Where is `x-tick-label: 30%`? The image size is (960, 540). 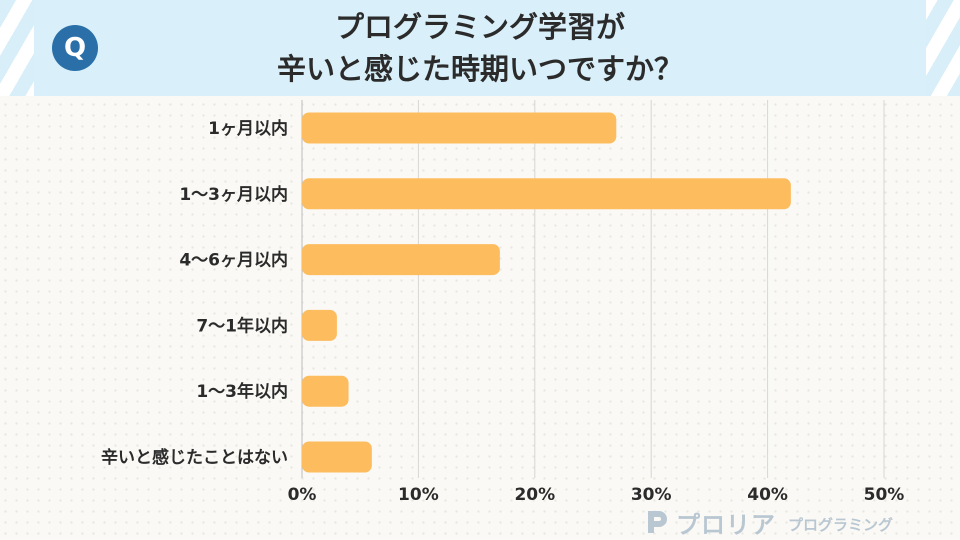 x-tick-label: 30% is located at coordinates (651, 495).